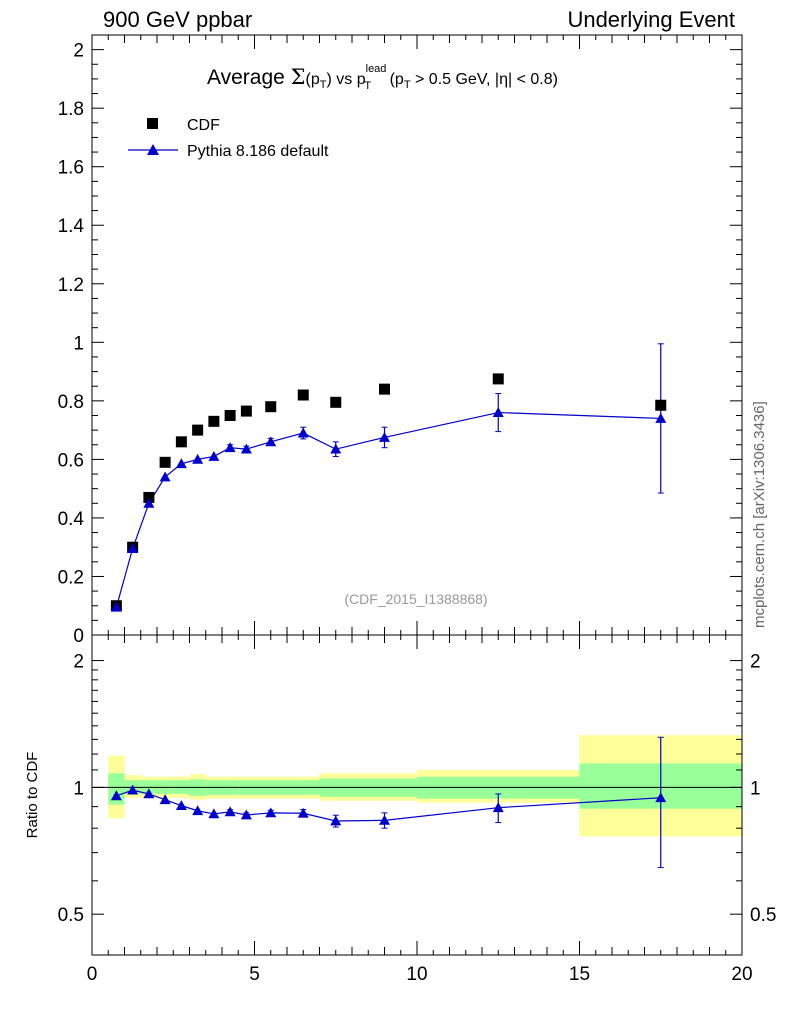  I want to click on x-tick-label: 5, so click(254, 974).